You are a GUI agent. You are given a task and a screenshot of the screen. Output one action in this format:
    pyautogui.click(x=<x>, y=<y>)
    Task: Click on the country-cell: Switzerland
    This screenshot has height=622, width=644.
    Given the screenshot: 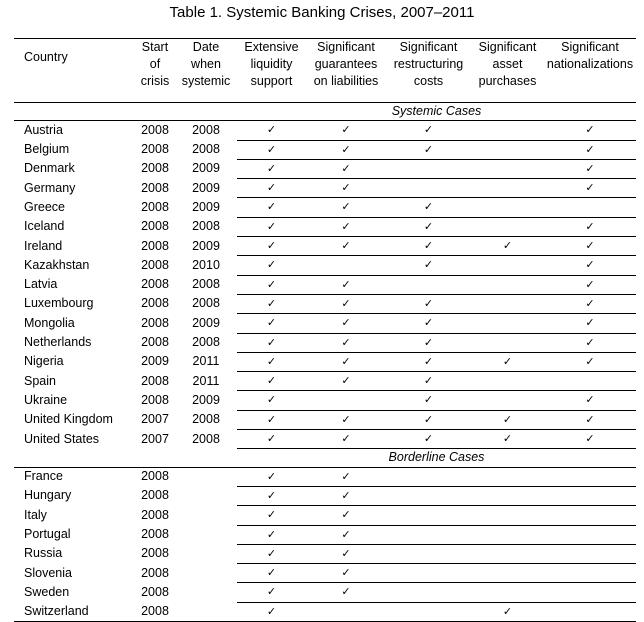 What is the action you would take?
    pyautogui.click(x=74, y=612)
    